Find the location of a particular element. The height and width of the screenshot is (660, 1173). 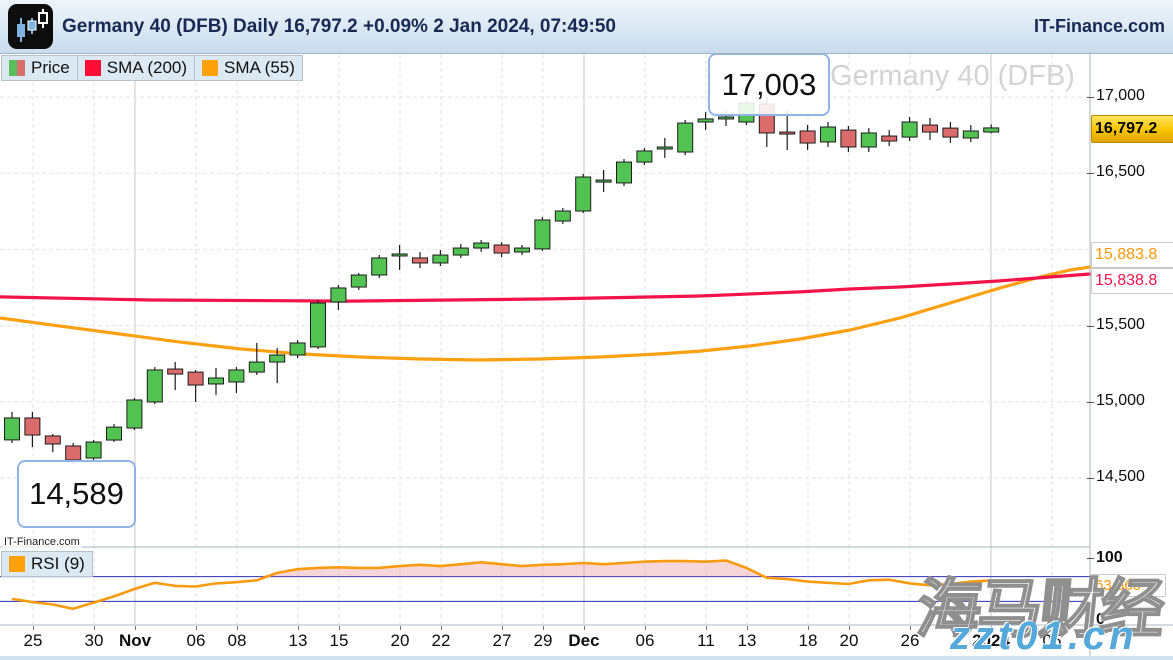

x-axis-label: 15 is located at coordinates (339, 640).